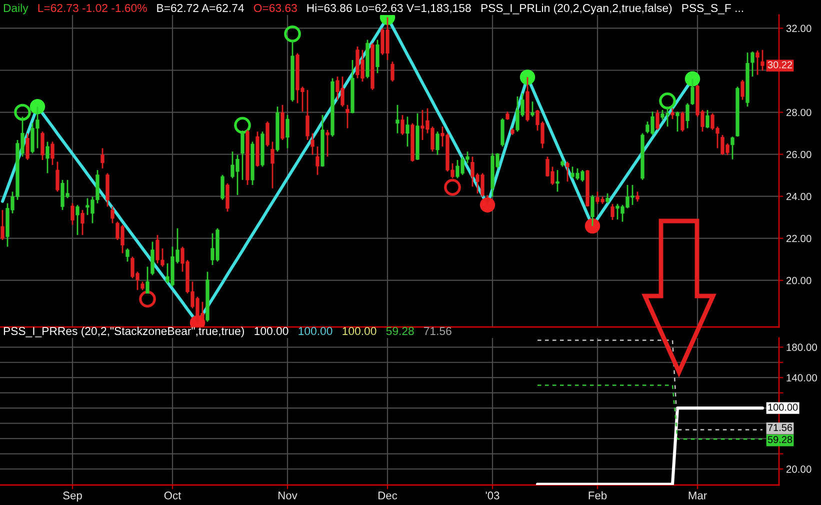 This screenshot has width=821, height=505. I want to click on x-tick-label: Feb, so click(597, 495).